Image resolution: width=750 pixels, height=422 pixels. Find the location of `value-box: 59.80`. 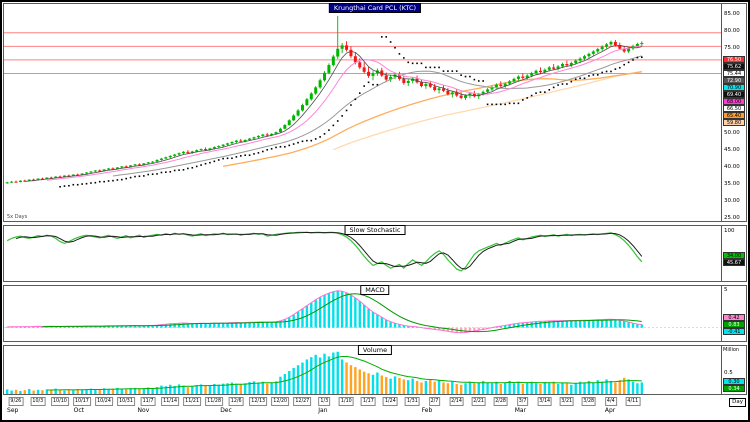

value-box: 59.80 is located at coordinates (734, 122).